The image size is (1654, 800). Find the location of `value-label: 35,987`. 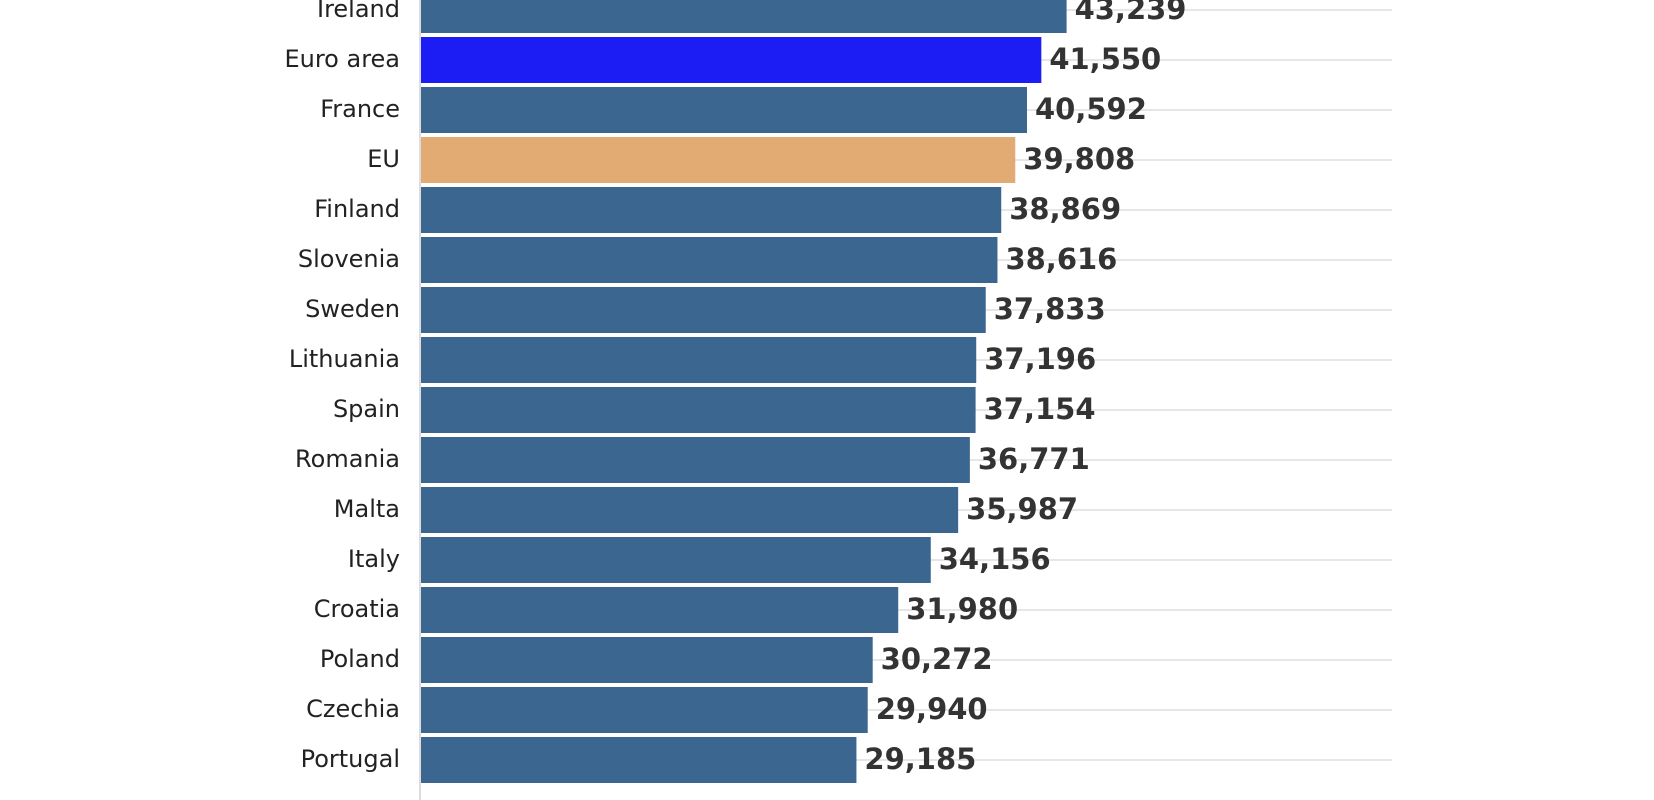

value-label: 35,987 is located at coordinates (1022, 509).